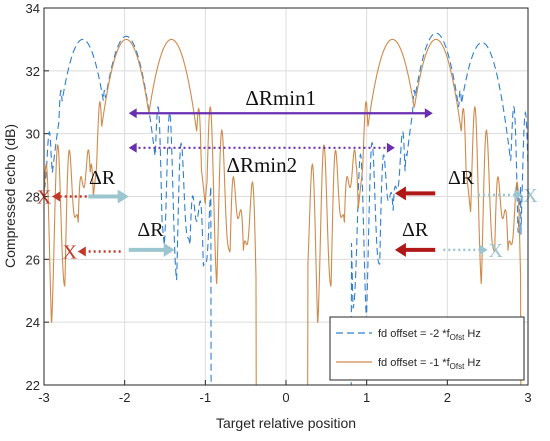 This screenshot has height=441, width=550. I want to click on annotation-label: ΔRmin2, so click(261, 165).